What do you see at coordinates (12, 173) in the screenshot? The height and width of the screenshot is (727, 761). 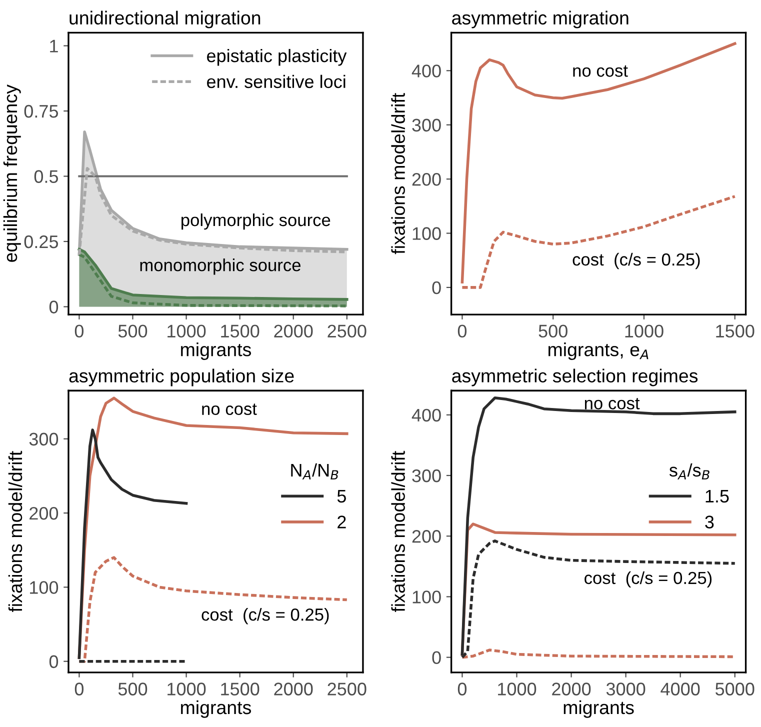 I see `y-axis-title: equilibrium frequency` at bounding box center [12, 173].